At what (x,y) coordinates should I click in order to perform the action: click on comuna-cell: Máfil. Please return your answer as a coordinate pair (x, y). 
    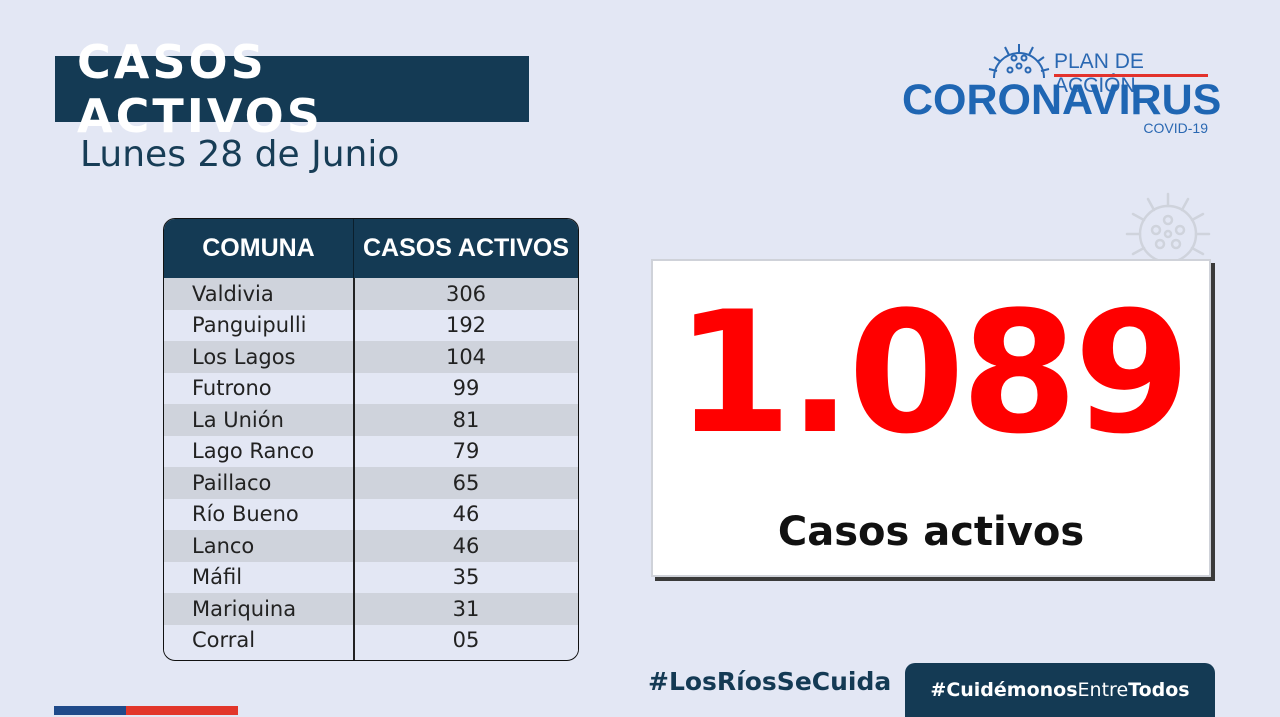
    Looking at the image, I should click on (217, 577).